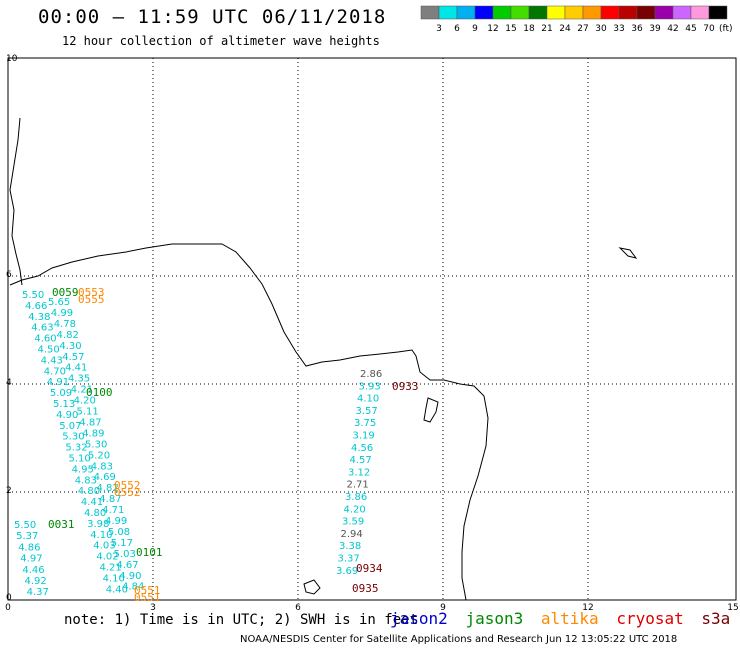 This screenshot has height=650, width=740. What do you see at coordinates (65, 292) in the screenshot?
I see `pass-time-label: 0059` at bounding box center [65, 292].